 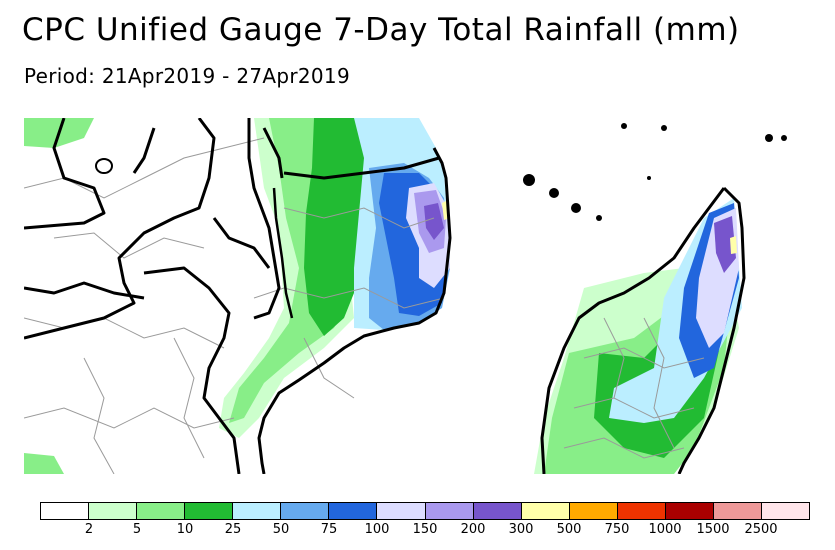 What do you see at coordinates (521, 529) in the screenshot?
I see `legend-label: 300` at bounding box center [521, 529].